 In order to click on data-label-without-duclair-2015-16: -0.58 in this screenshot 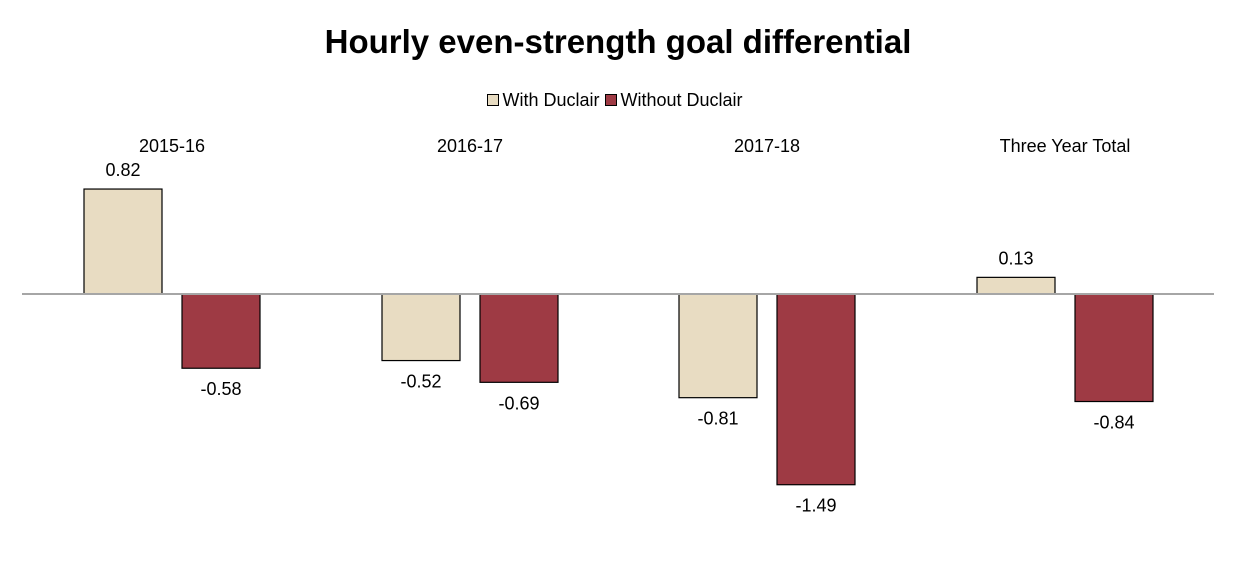, I will do `click(220, 389)`.